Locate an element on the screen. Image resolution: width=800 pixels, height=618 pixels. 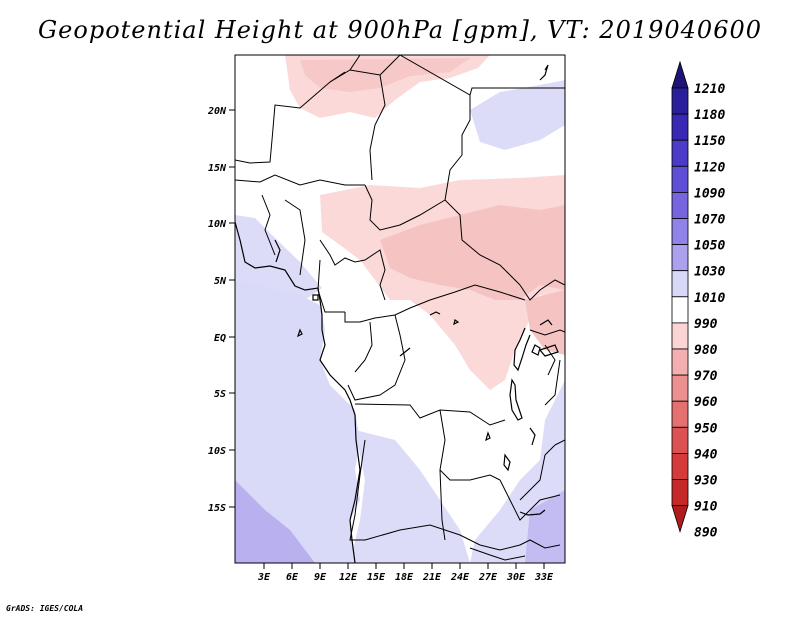
pink-region-north-dark is located at coordinates (385, 75).